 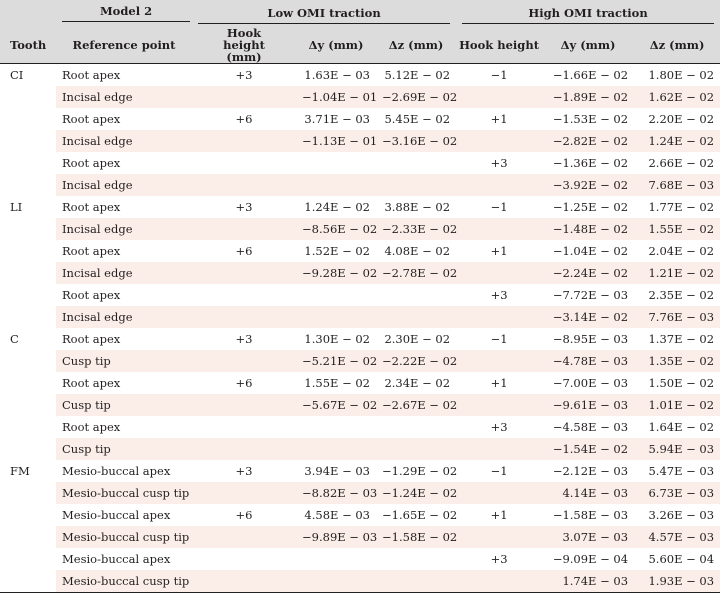 I want to click on cell-low-dz: 3.88E − 02, so click(x=417, y=207).